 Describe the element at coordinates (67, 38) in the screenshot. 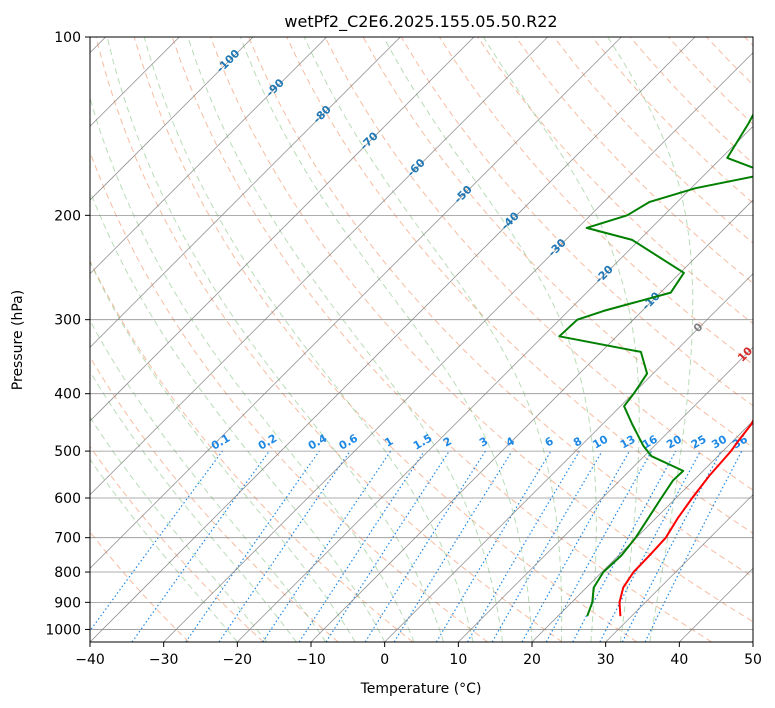

I see `y-tick-label: 100` at that location.